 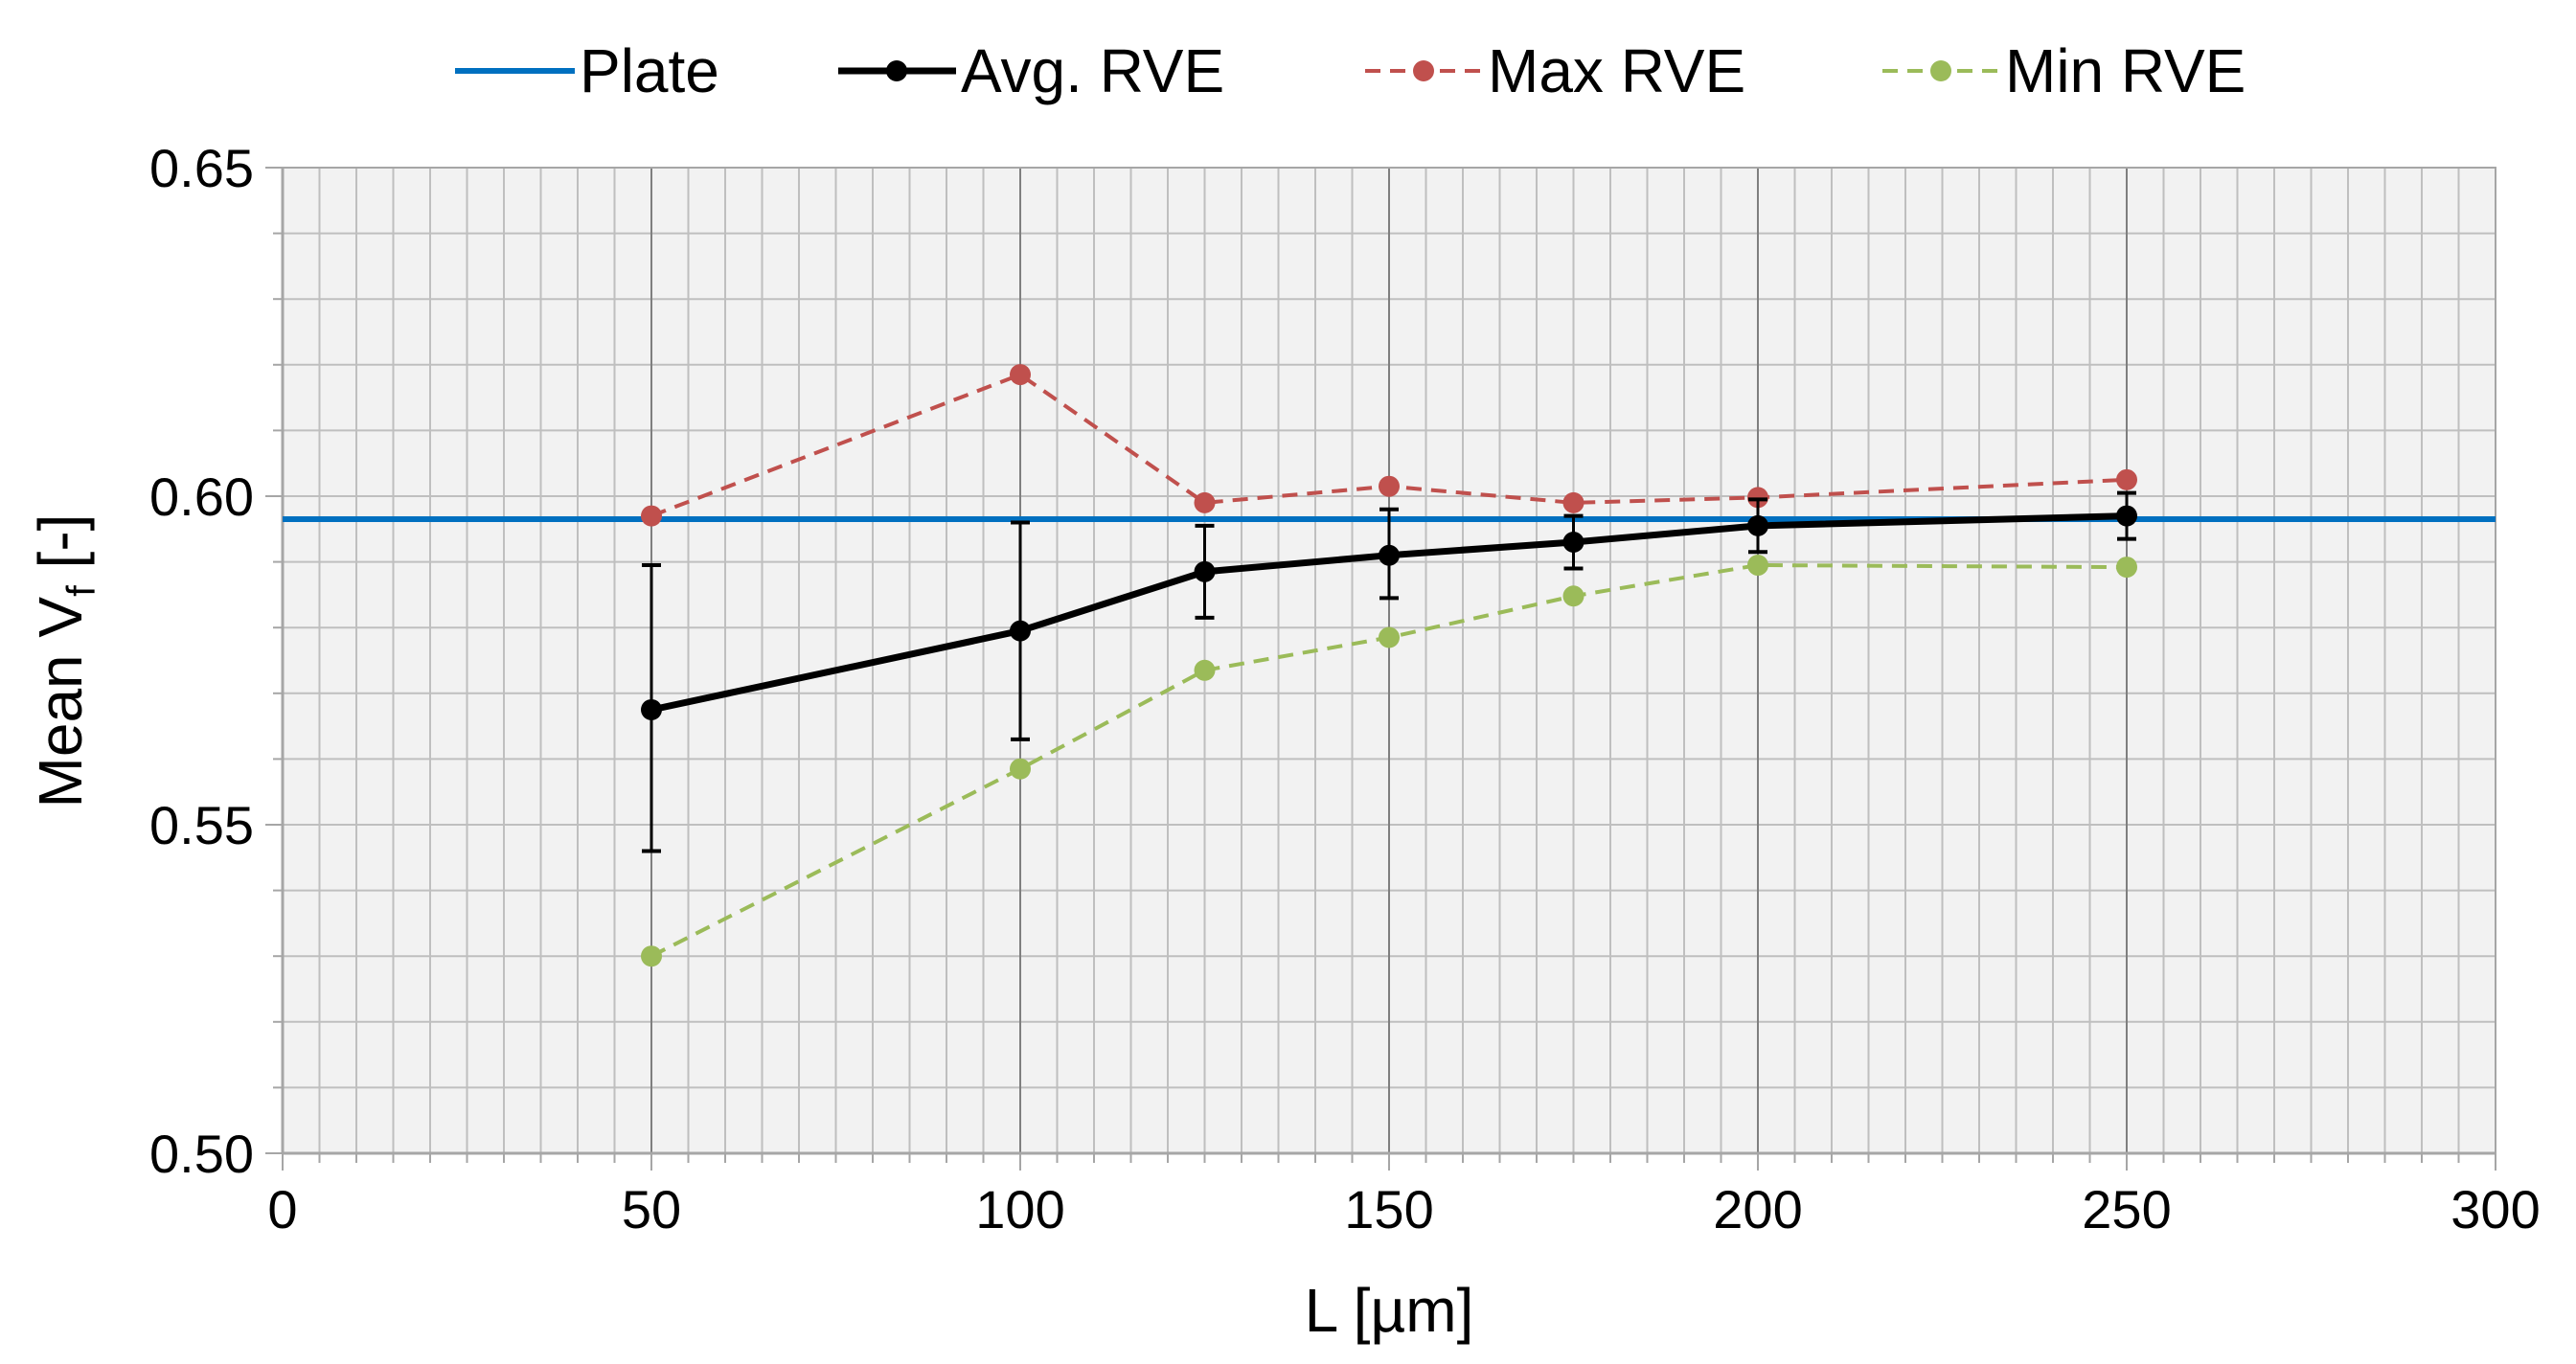 What do you see at coordinates (201, 168) in the screenshot?
I see `y-tick-label: 0.65` at bounding box center [201, 168].